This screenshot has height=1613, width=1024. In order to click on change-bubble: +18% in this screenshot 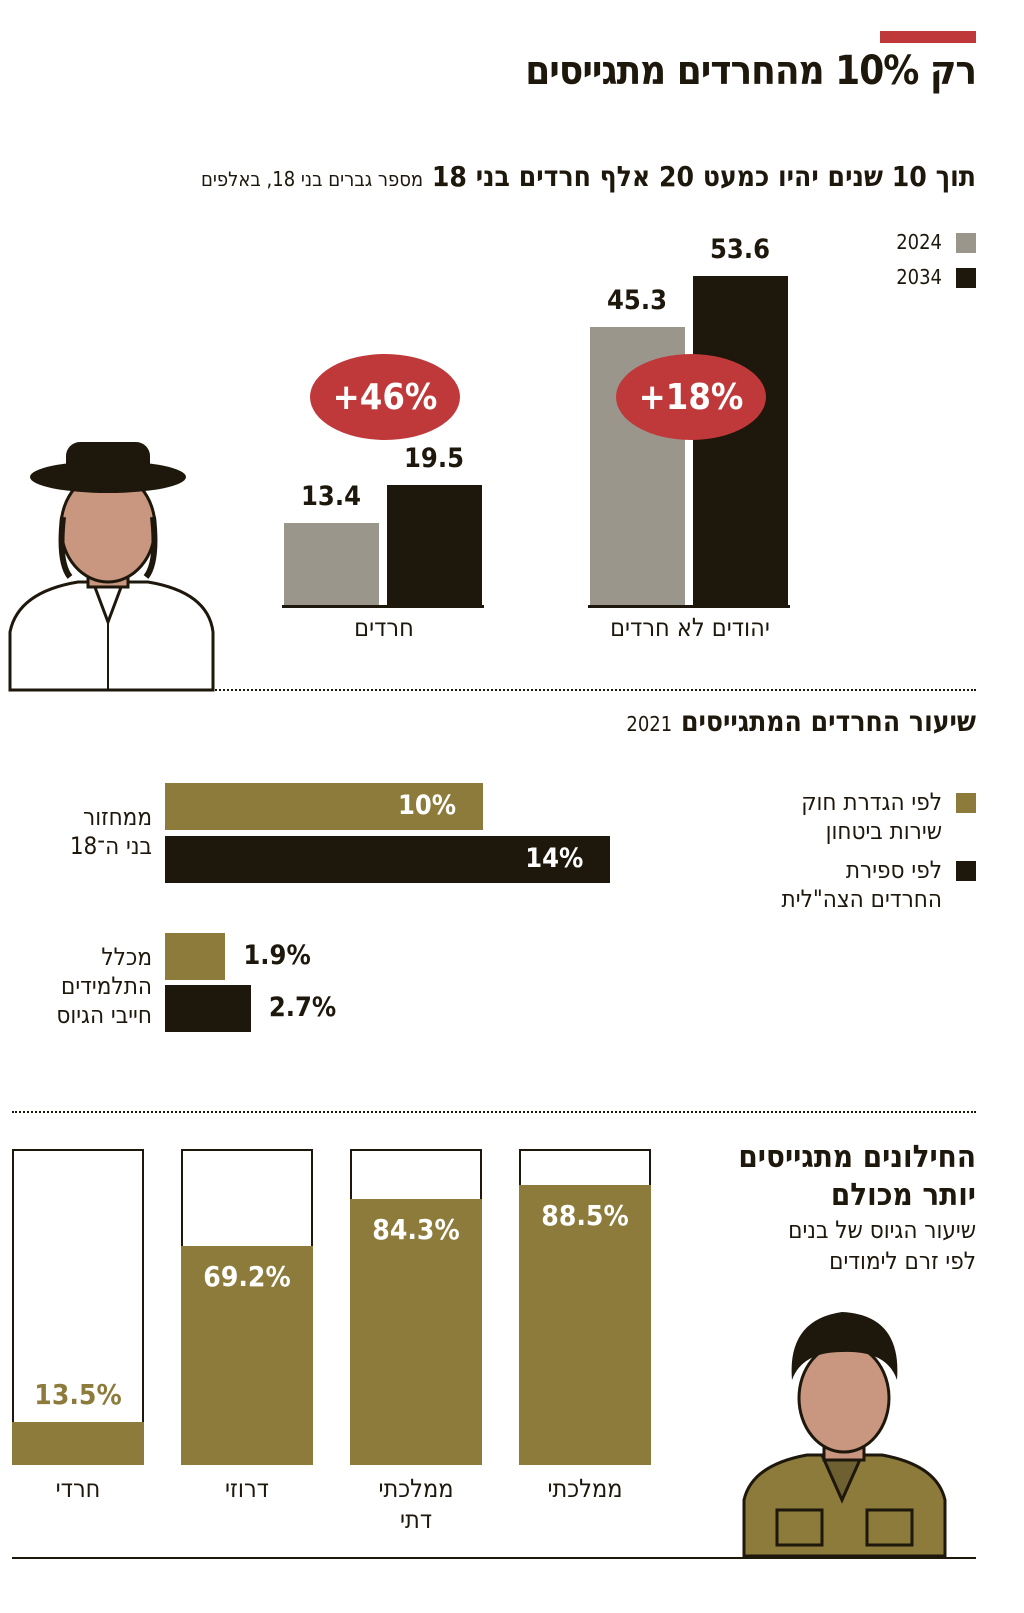, I will do `click(691, 397)`.